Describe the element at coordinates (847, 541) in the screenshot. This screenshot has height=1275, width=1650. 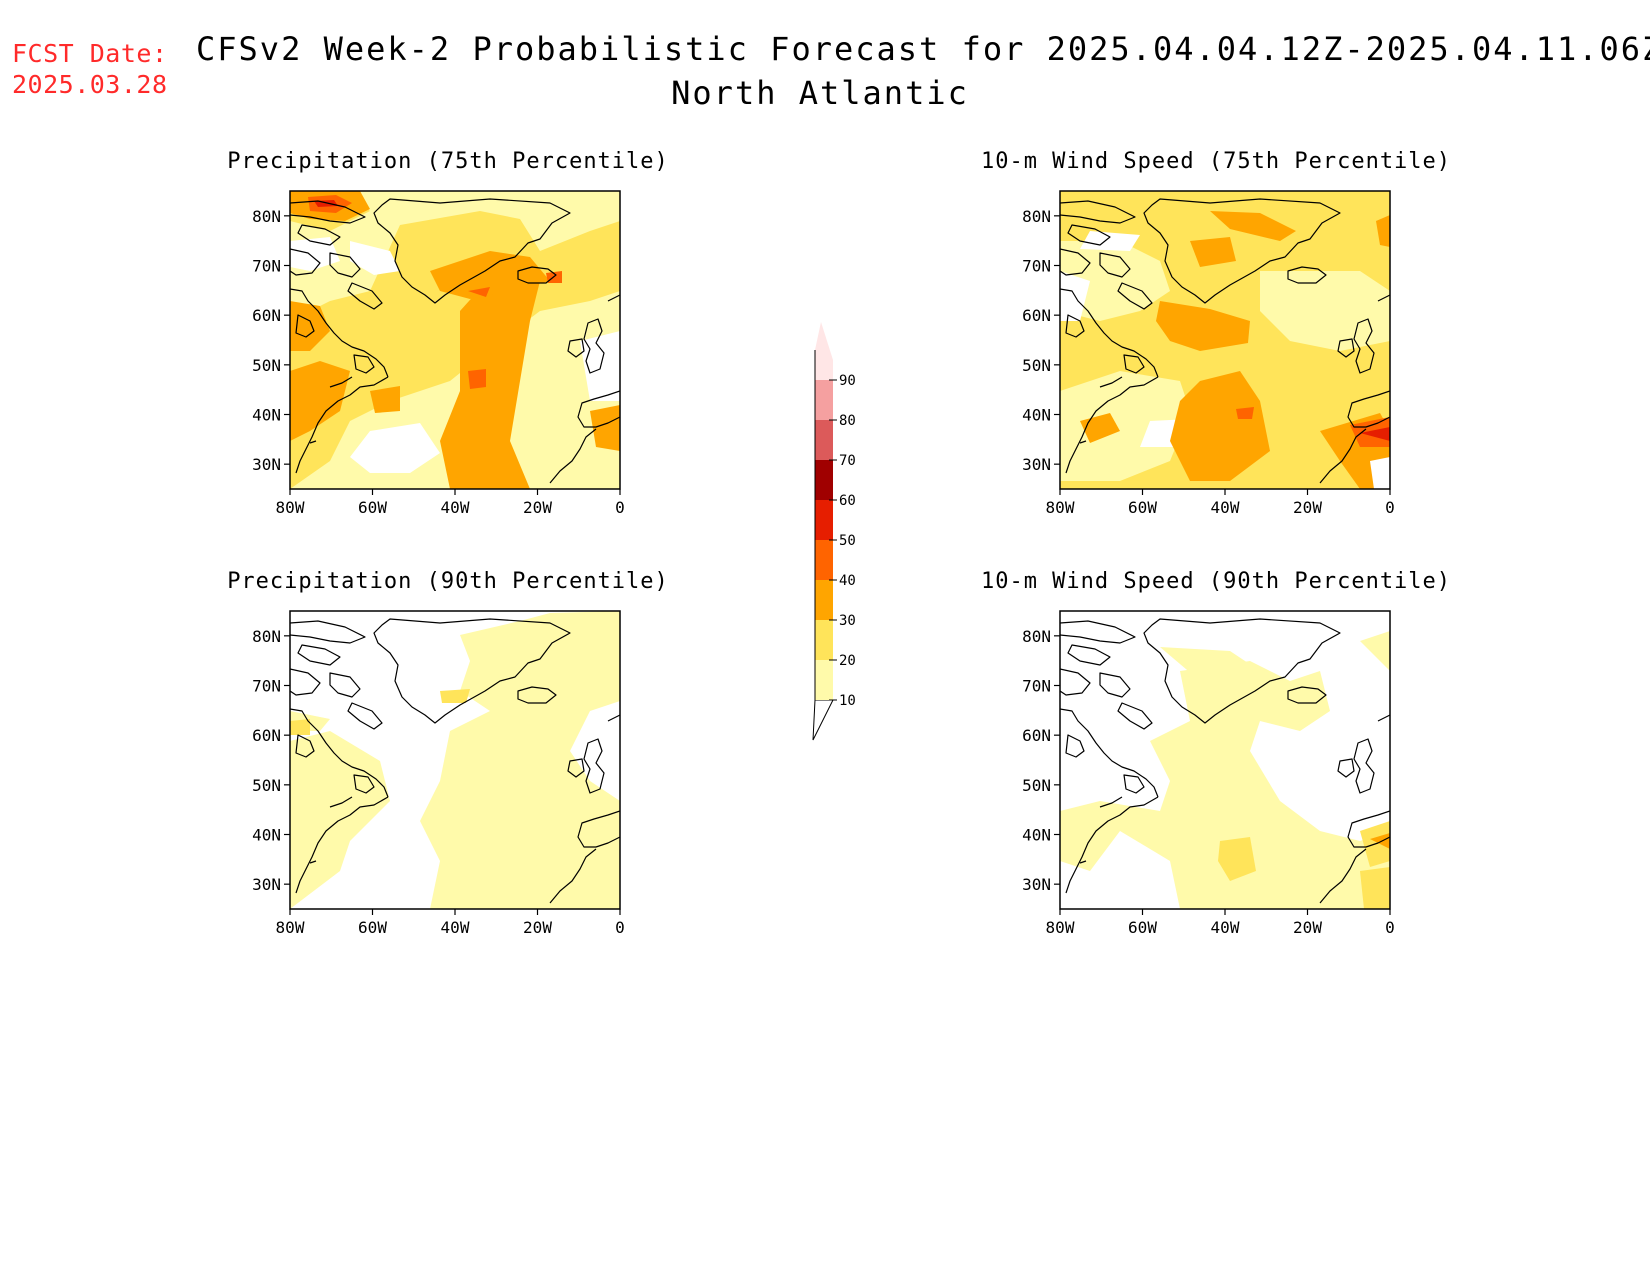
I see `colorbar-label: 50` at that location.